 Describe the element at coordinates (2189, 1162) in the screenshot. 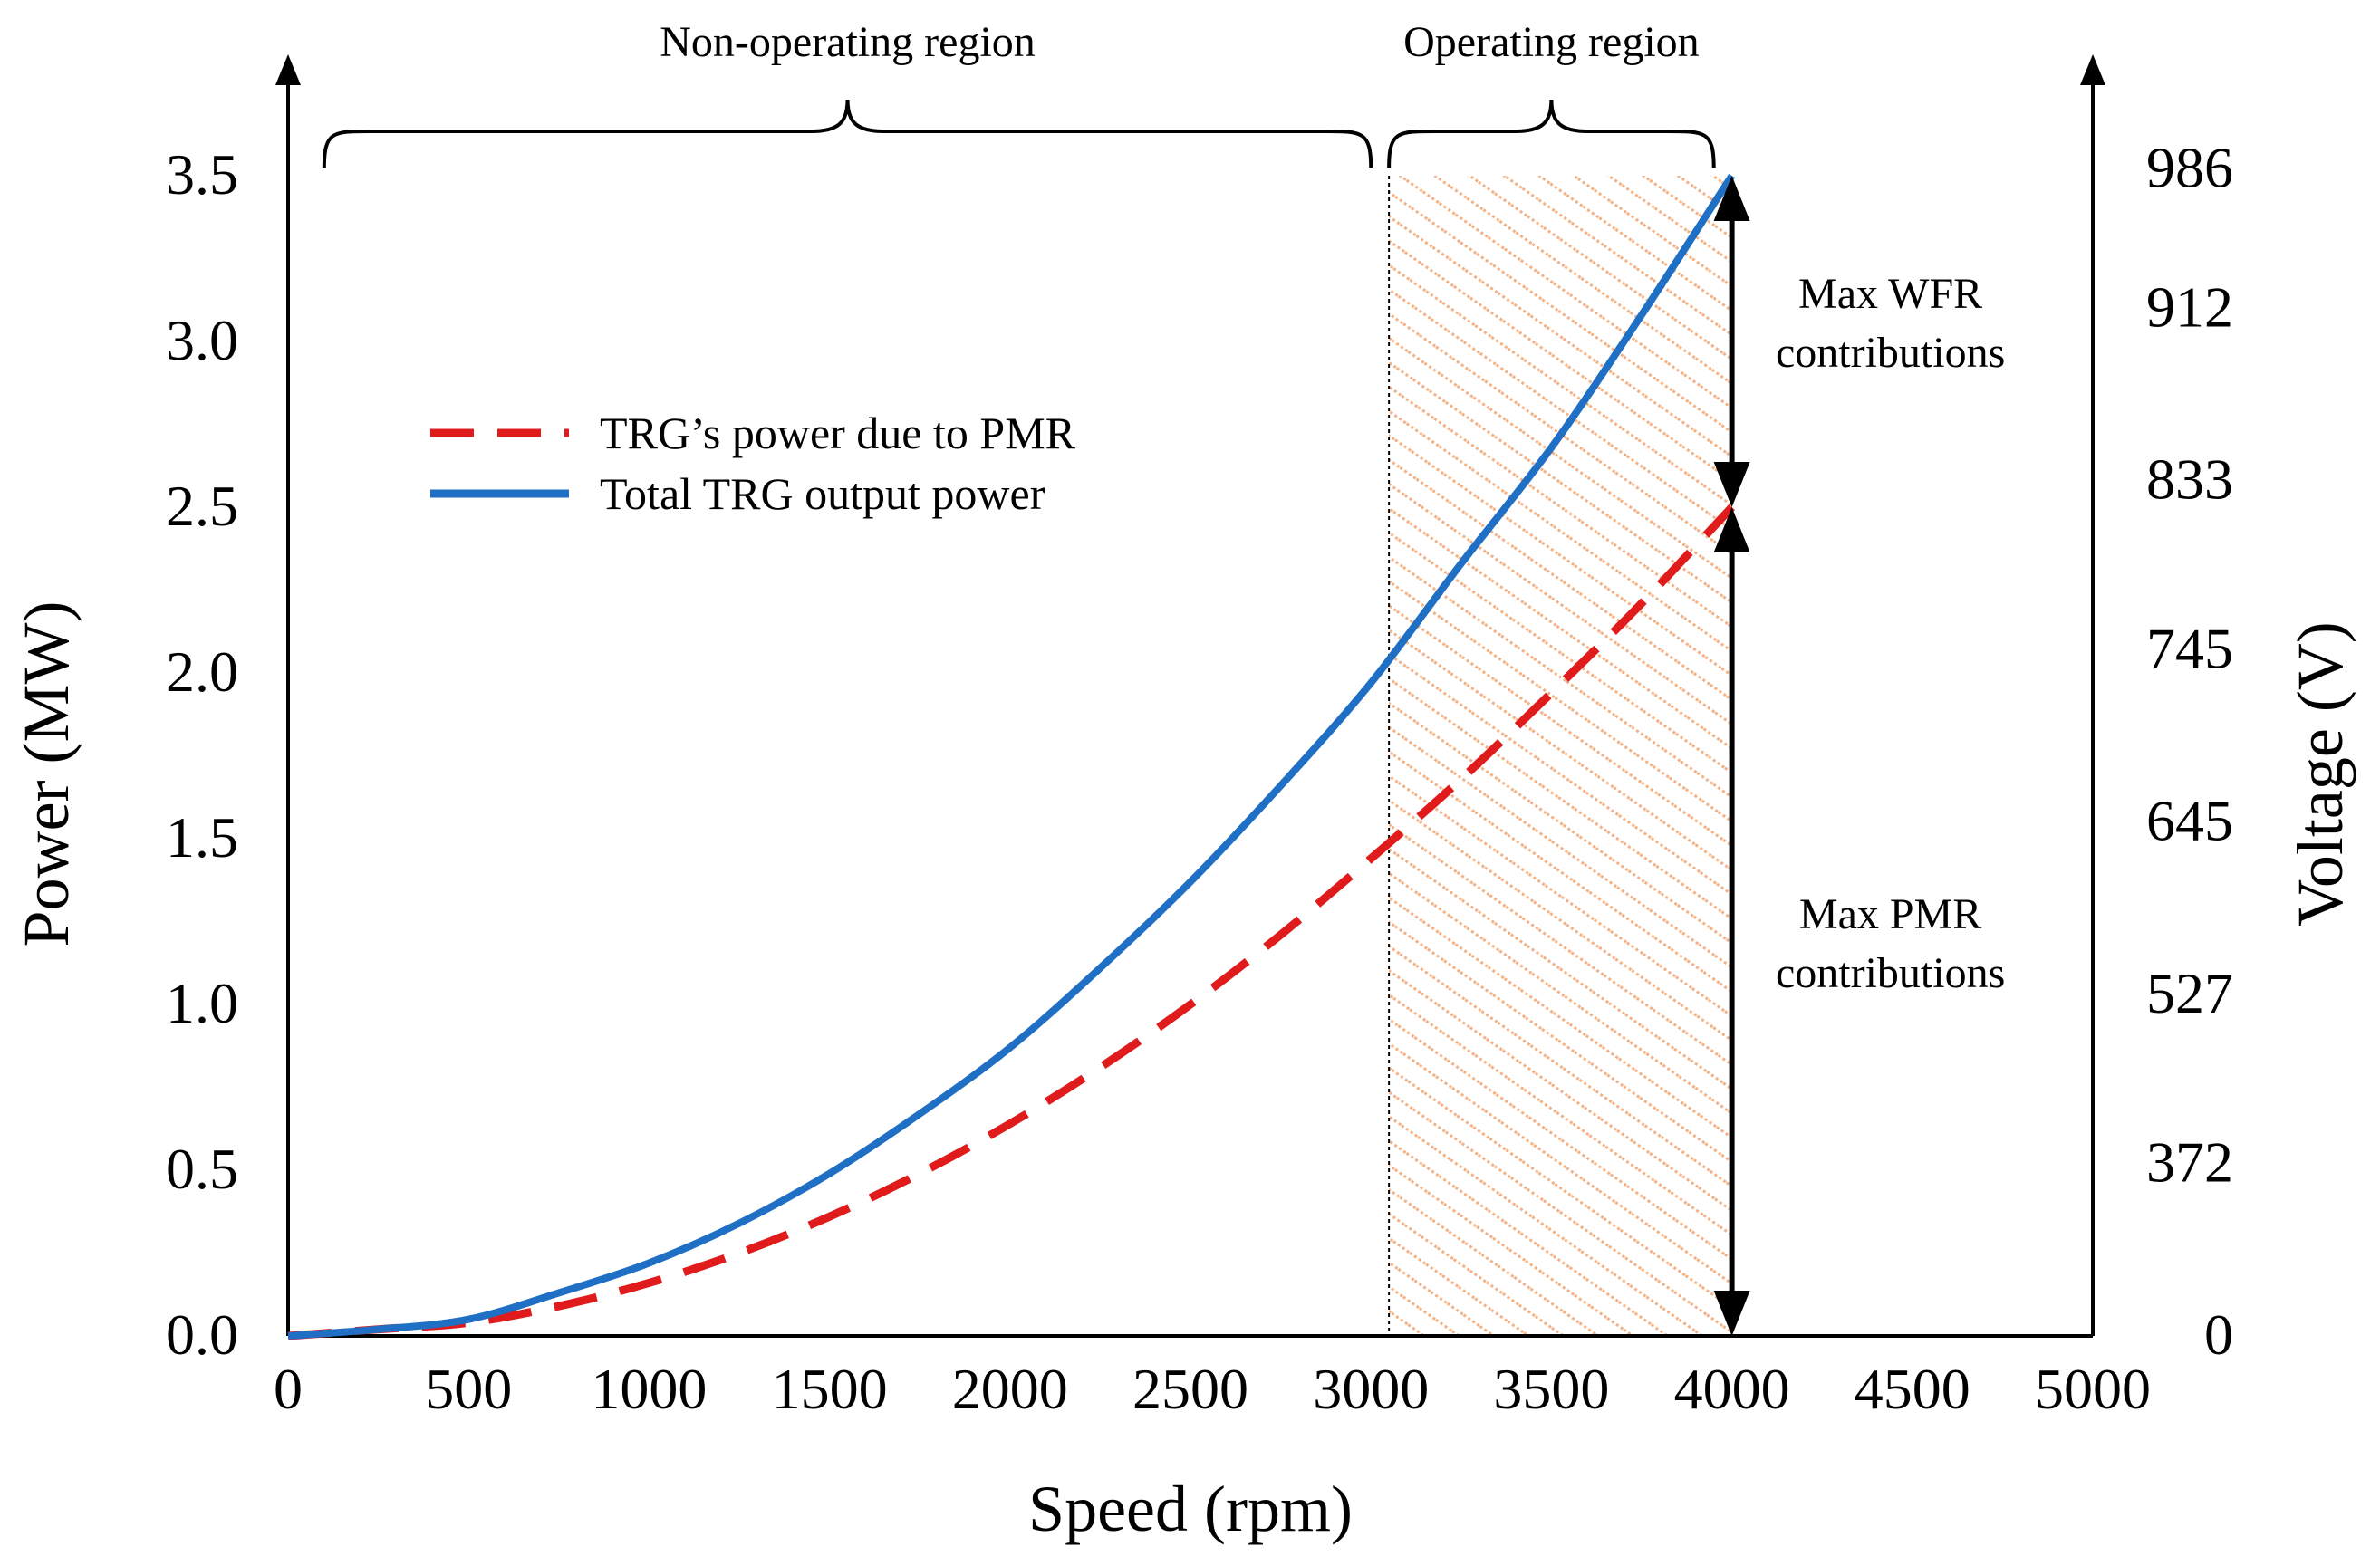

I see `y2-tick-label: 372` at that location.